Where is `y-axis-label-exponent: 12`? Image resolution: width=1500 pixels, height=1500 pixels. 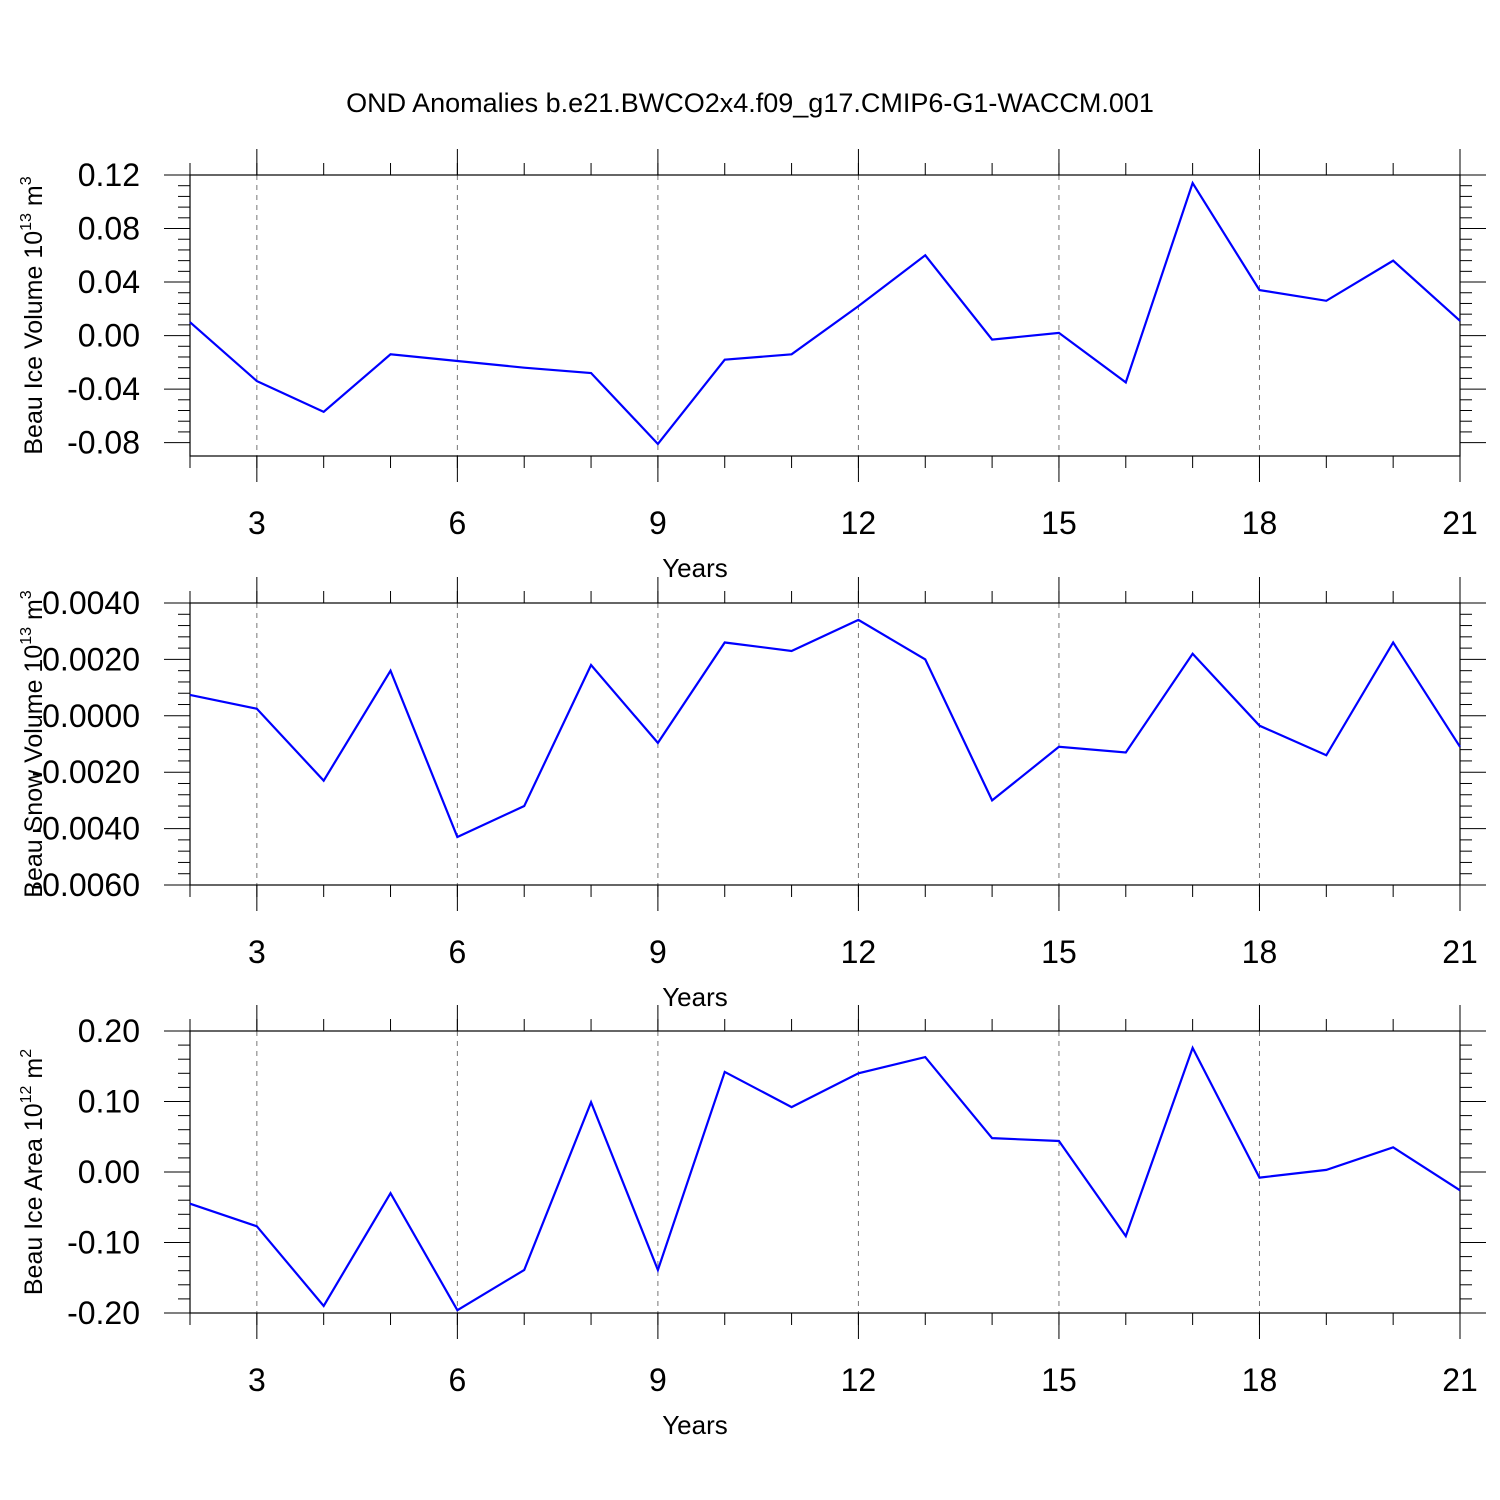 y-axis-label-exponent: 12 is located at coordinates (26, 1094).